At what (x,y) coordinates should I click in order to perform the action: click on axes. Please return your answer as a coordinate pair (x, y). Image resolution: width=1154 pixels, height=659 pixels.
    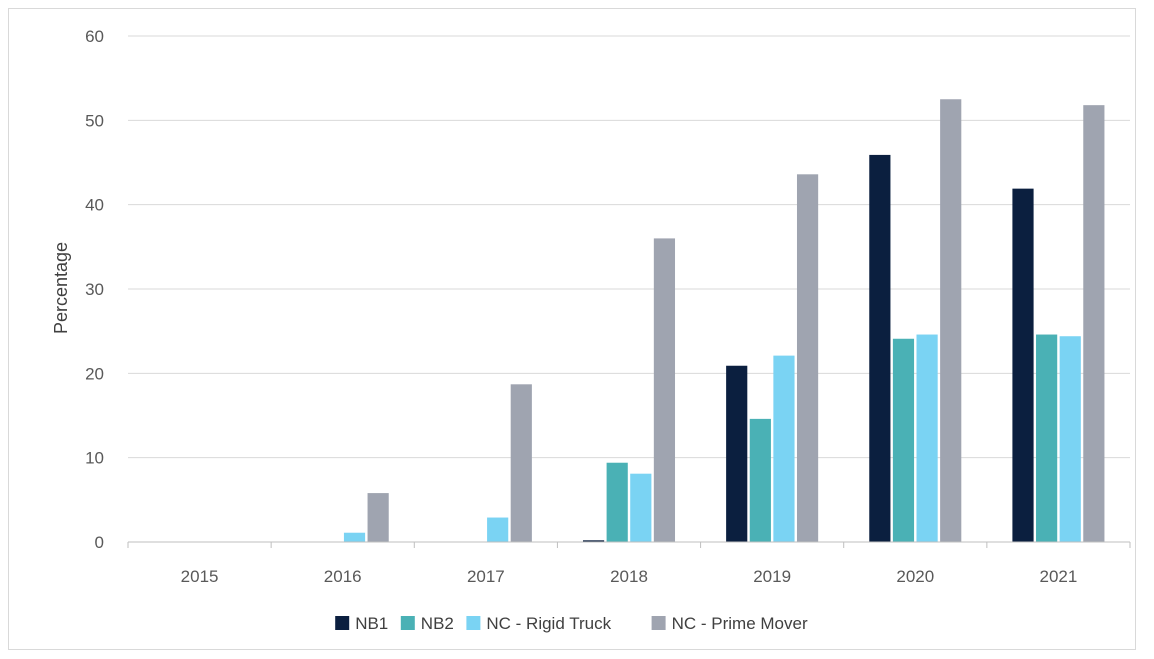
    Looking at the image, I should click on (629, 544).